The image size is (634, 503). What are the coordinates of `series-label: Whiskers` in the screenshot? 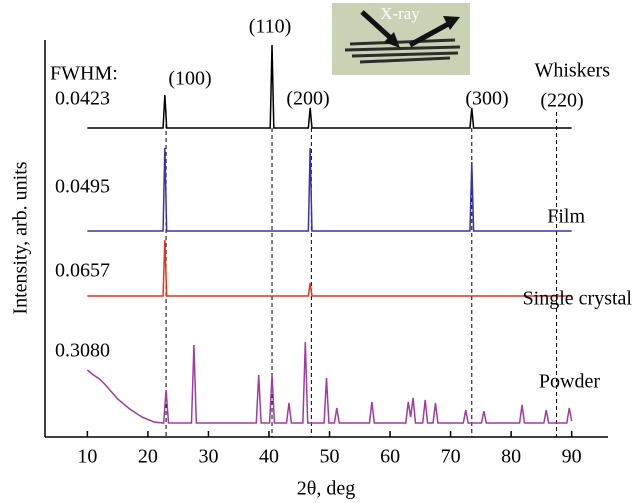 It's located at (572, 71).